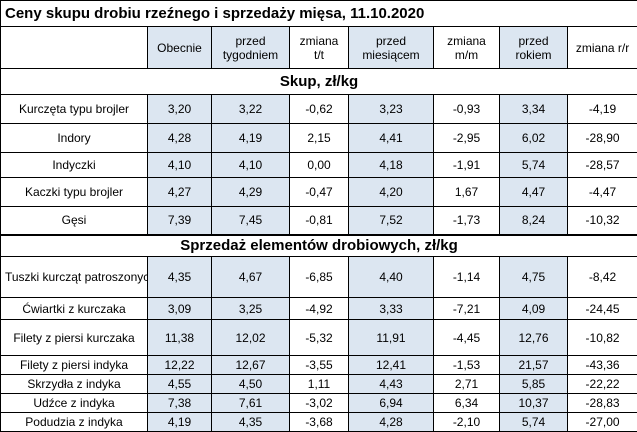  I want to click on table-cell: -5,32, so click(319, 338).